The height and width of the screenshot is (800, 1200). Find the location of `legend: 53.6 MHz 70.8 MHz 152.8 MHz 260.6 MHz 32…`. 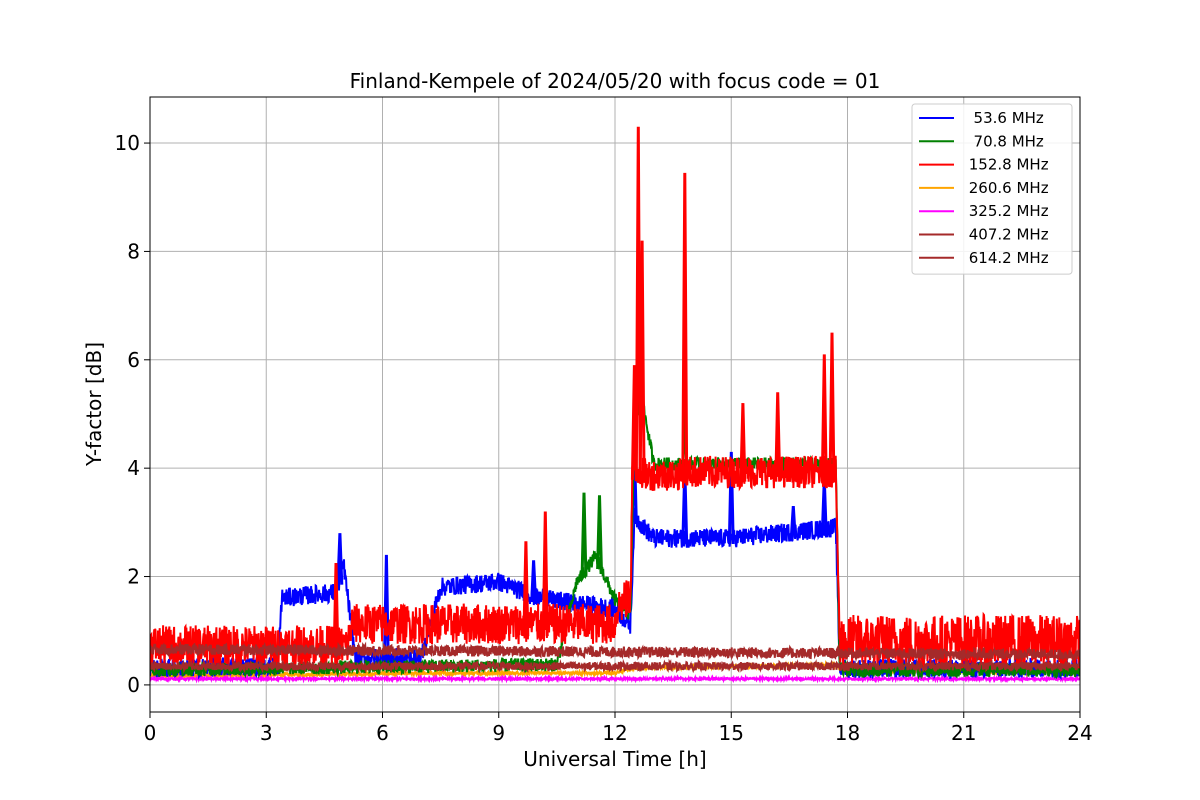

legend: 53.6 MHz 70.8 MHz 152.8 MHz 260.6 MHz 32… is located at coordinates (992, 189).